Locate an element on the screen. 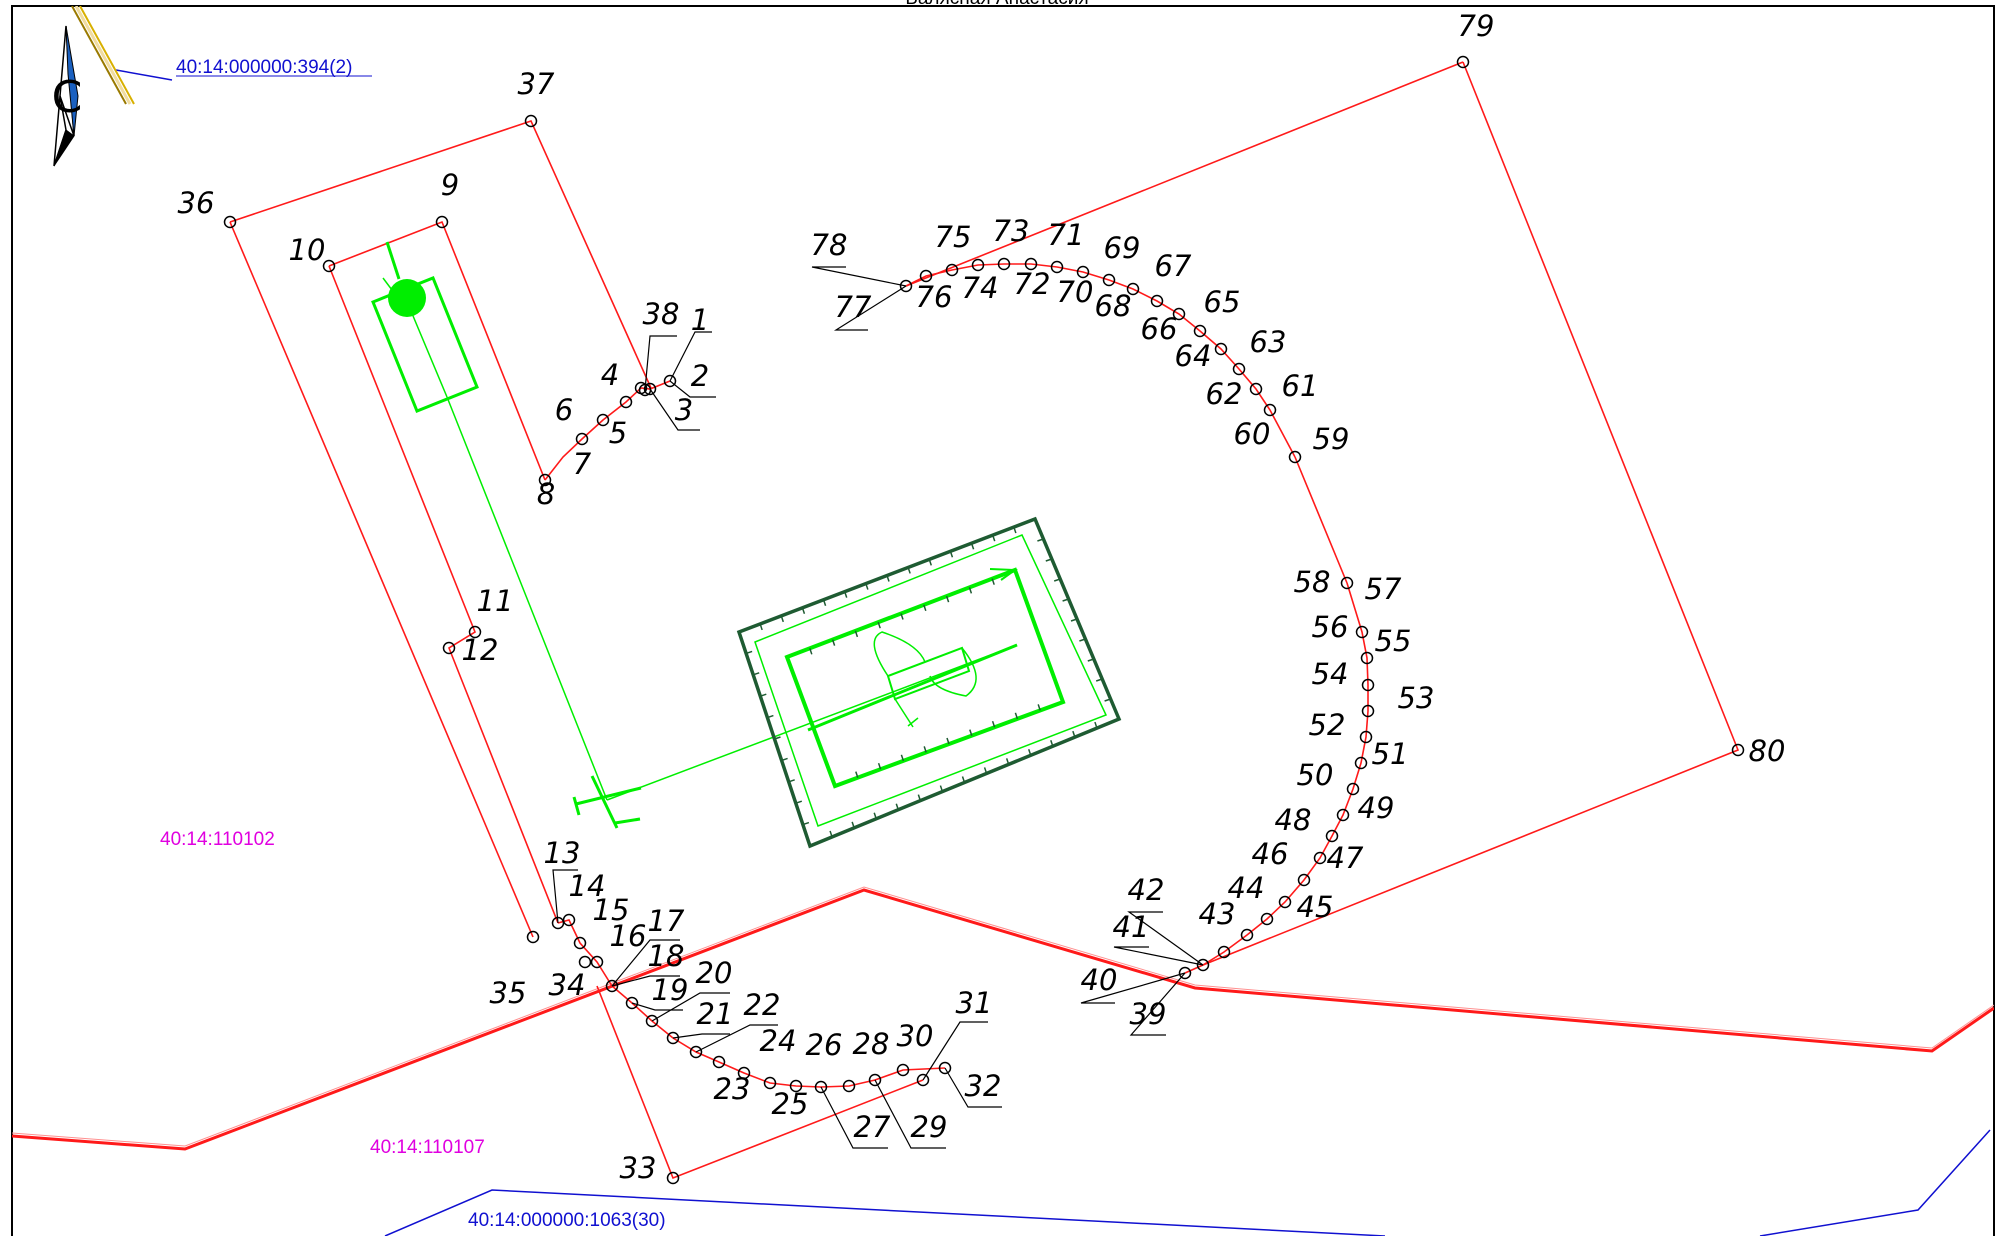 This screenshot has height=1236, width=1995. parcel-boundary-west-left is located at coordinates (381, 579).